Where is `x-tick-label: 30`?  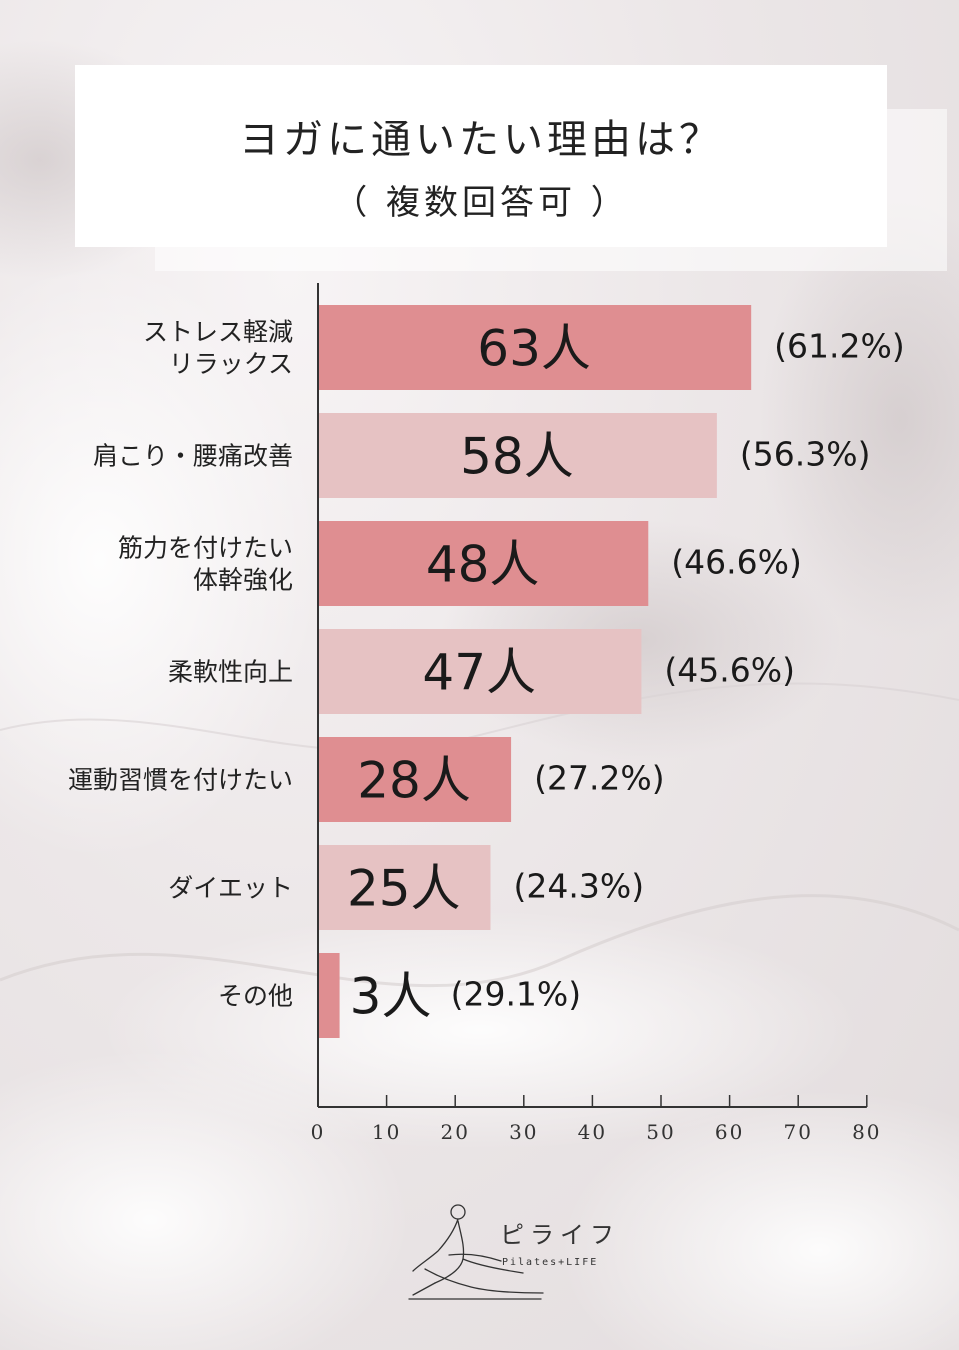
x-tick-label: 30 is located at coordinates (523, 1132).